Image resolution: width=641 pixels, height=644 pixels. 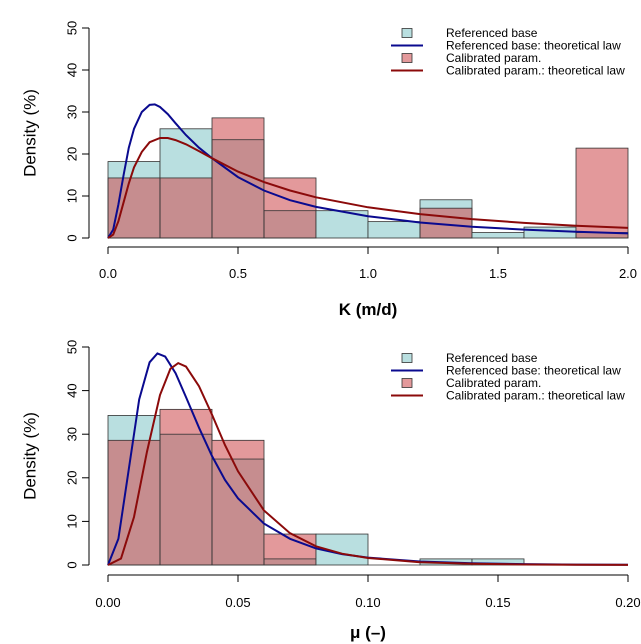 What do you see at coordinates (368, 282) in the screenshot?
I see `x-axis: 0.0 0.5 1.0 1.5 2.0 K (m/d)` at bounding box center [368, 282].